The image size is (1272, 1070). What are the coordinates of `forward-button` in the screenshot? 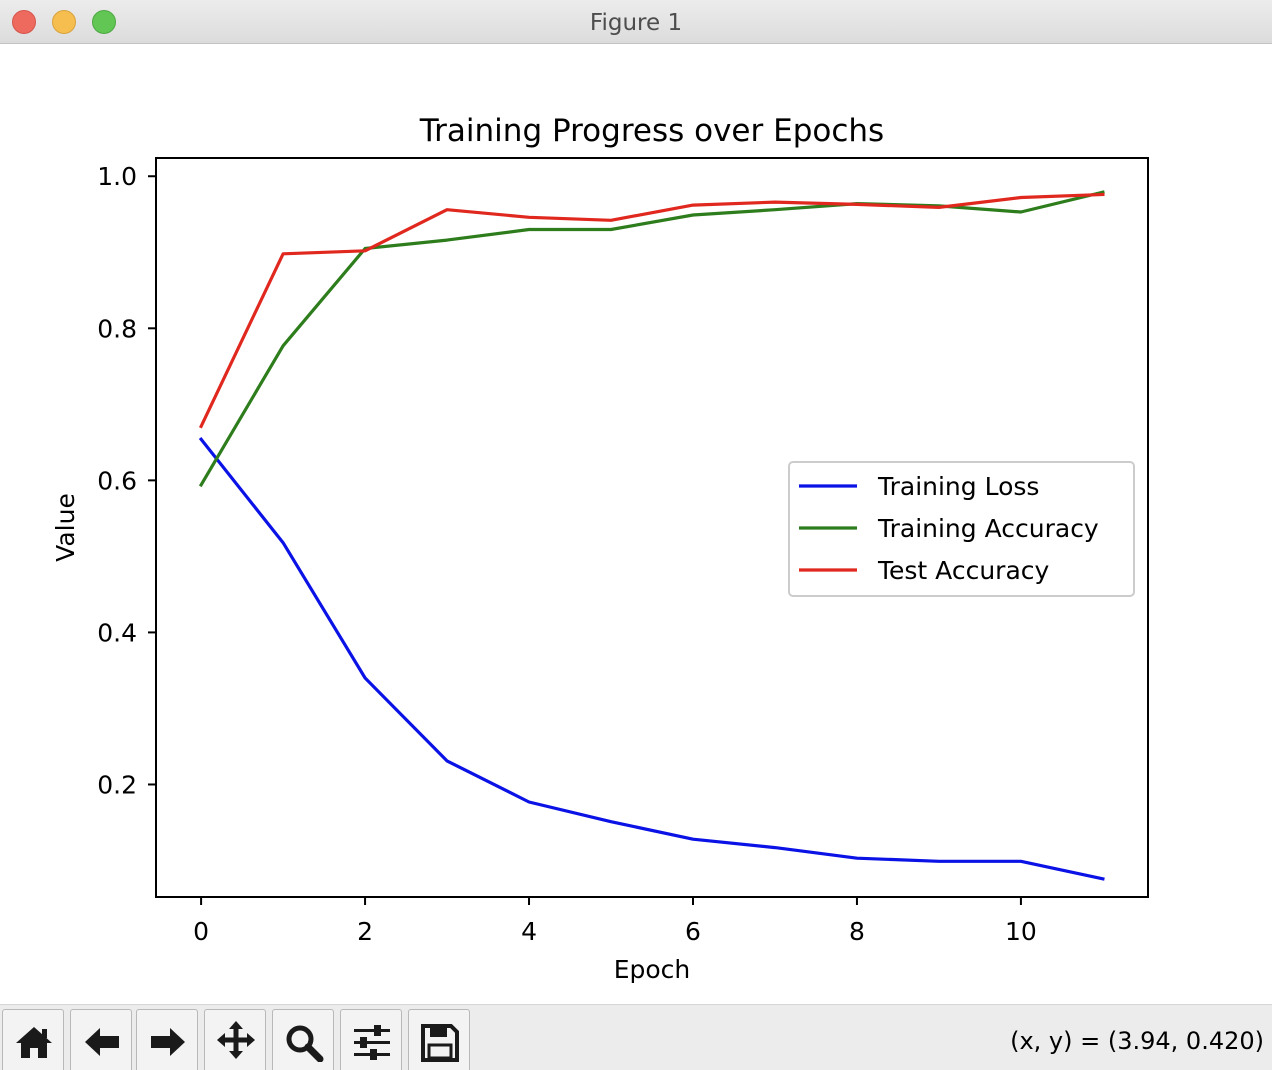 It's located at (167, 1039).